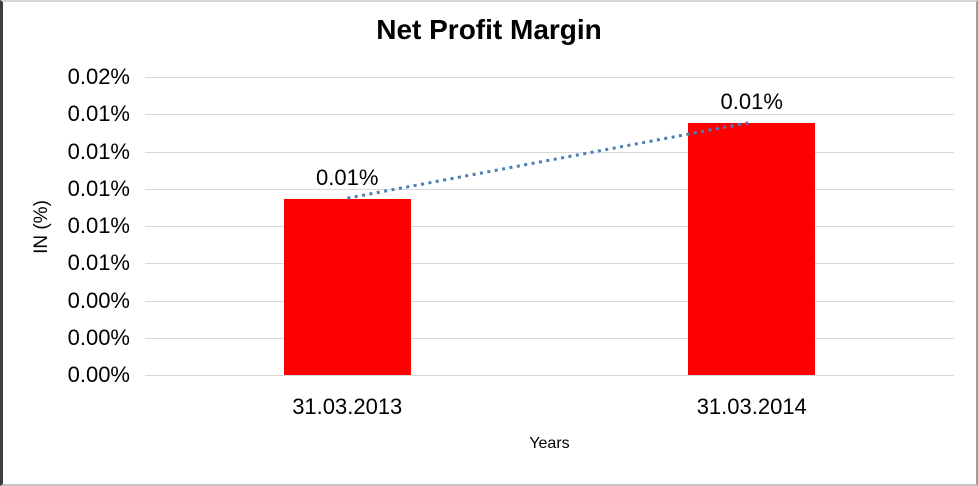  I want to click on chart-title: Net Profit Margin, so click(489, 29).